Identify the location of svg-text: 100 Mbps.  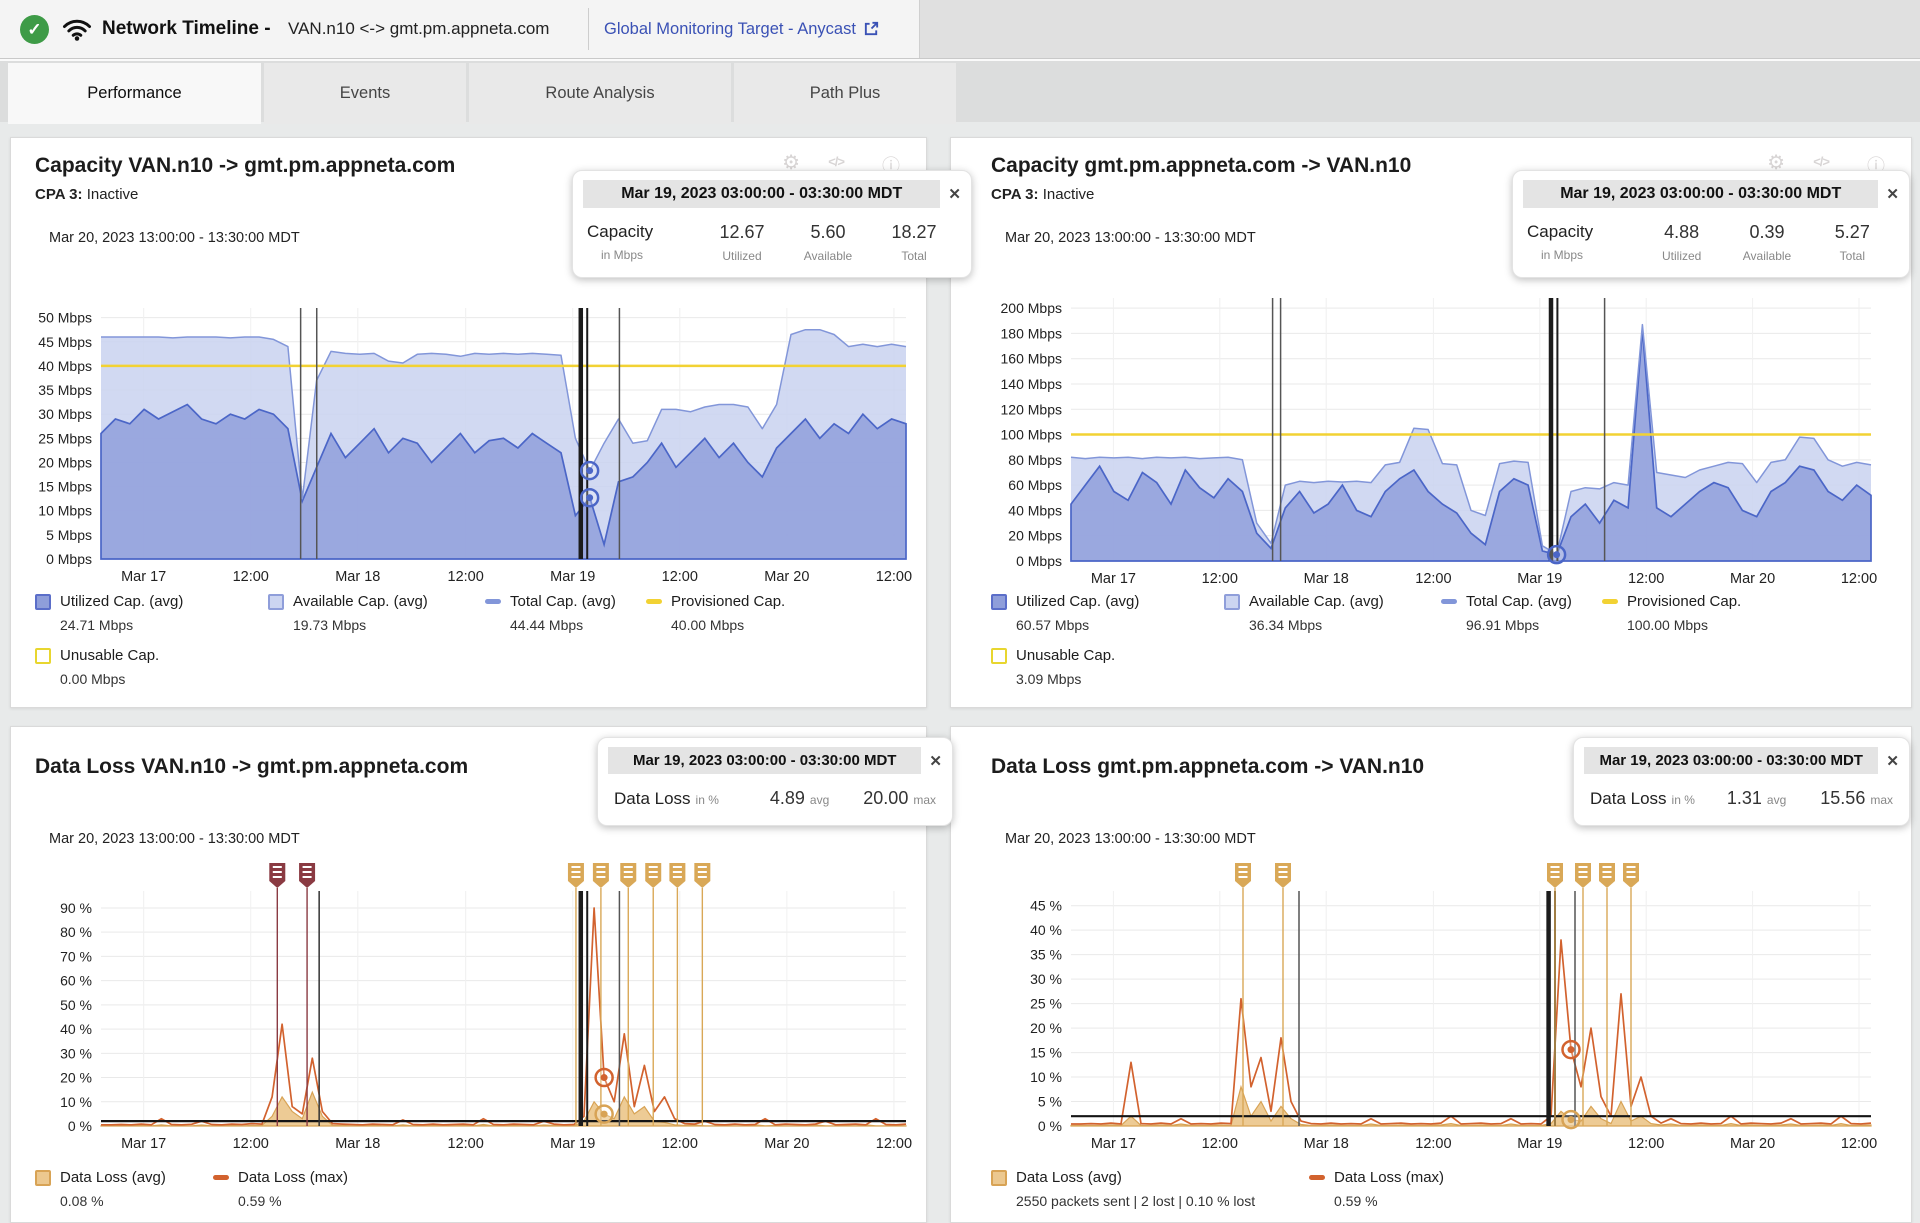
(1031, 435).